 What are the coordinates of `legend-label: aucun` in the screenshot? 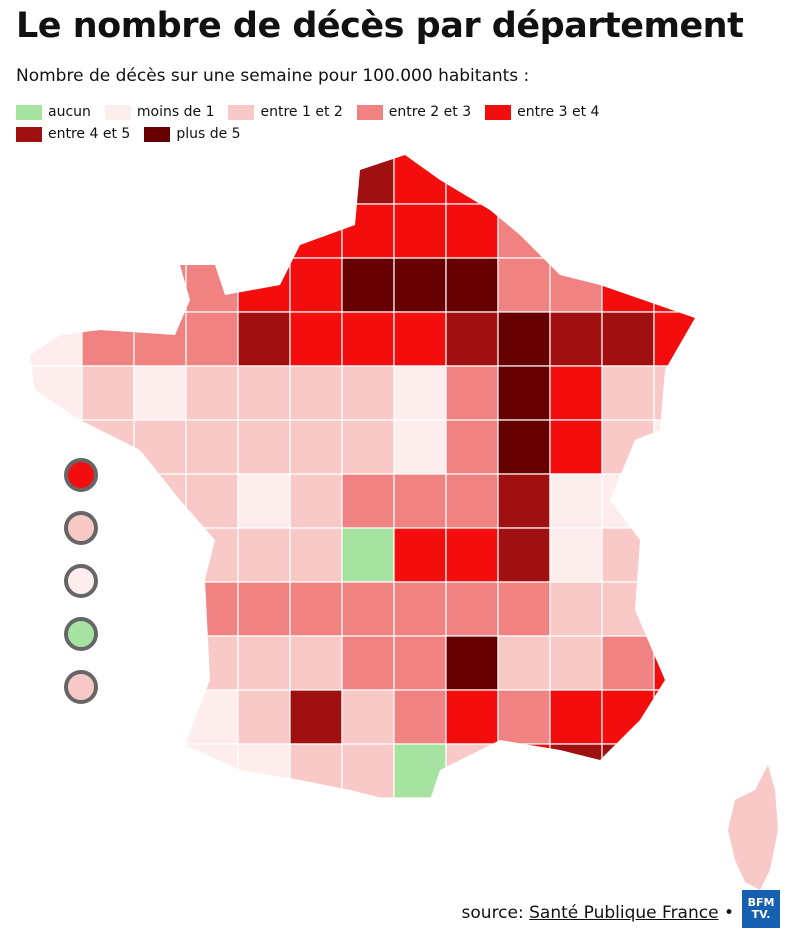 It's located at (69, 112).